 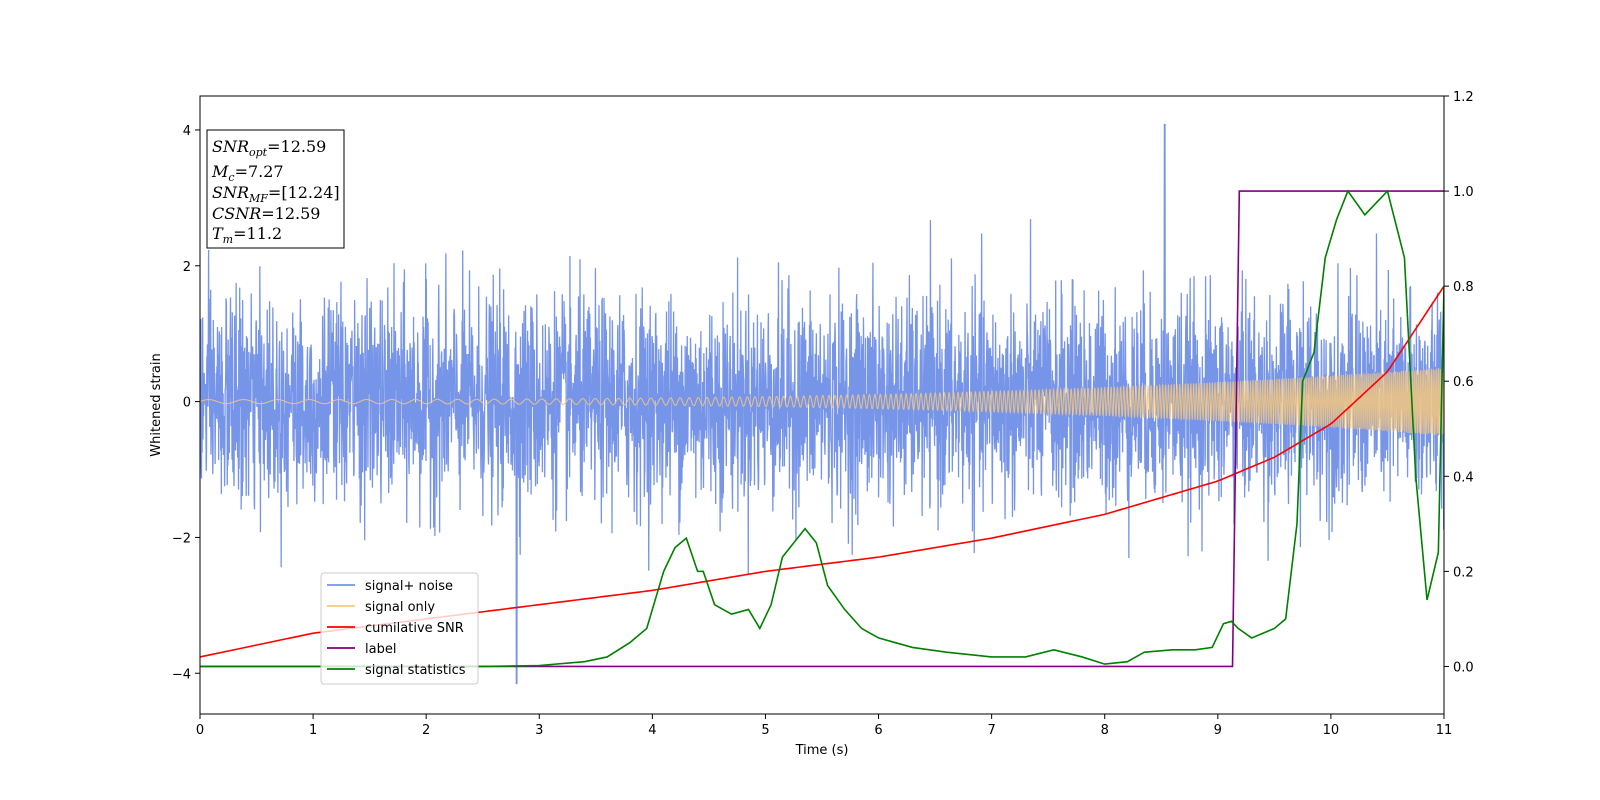 What do you see at coordinates (258, 198) in the screenshot?
I see `annotation-subscript: MF` at bounding box center [258, 198].